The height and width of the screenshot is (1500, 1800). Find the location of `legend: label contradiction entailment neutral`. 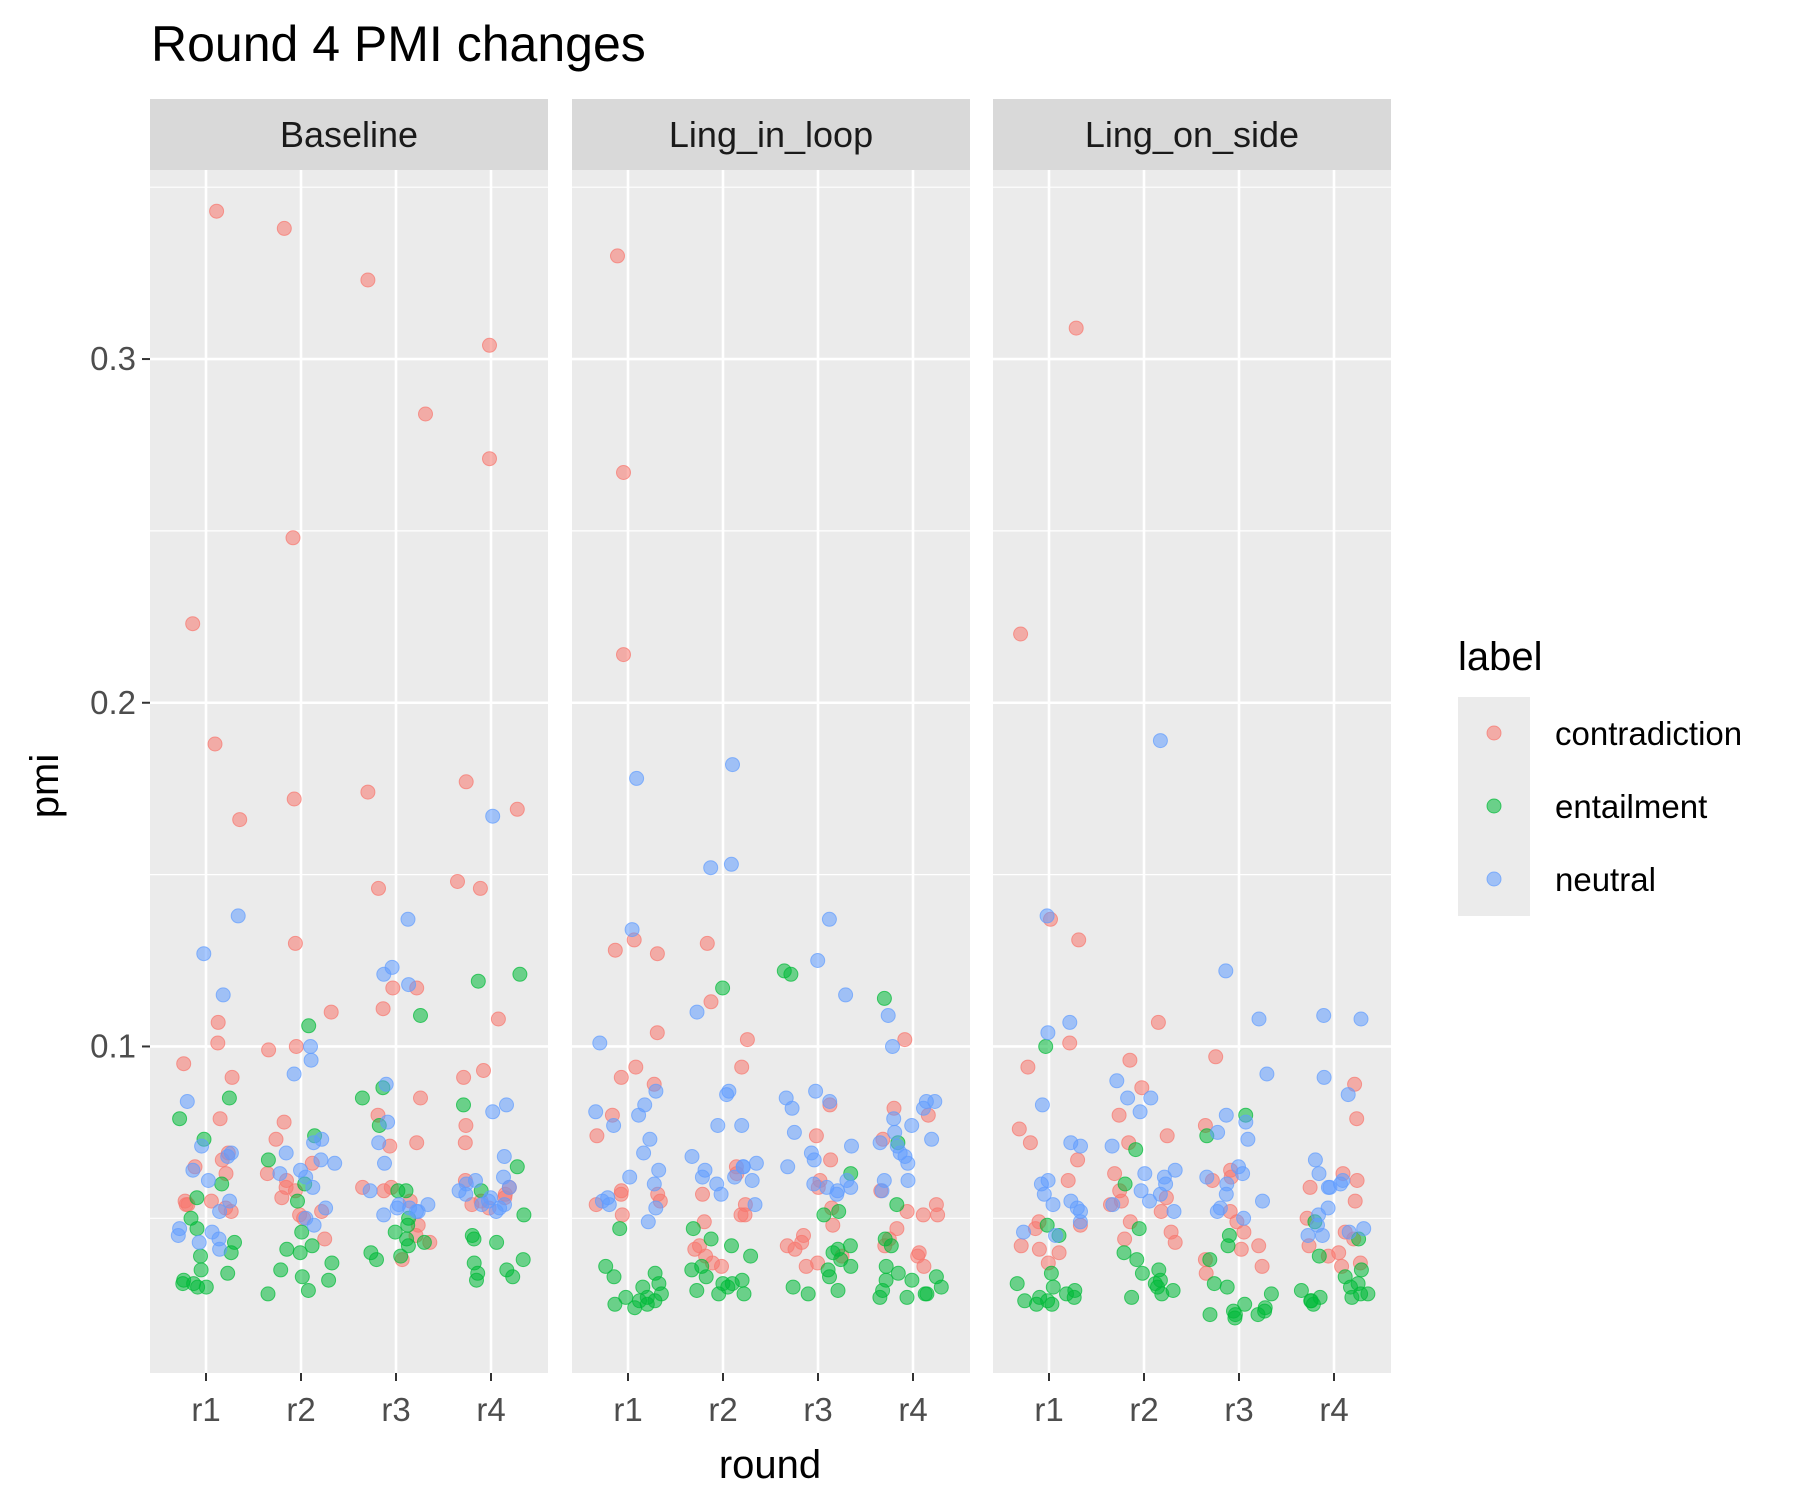

legend: label contradiction entailment neutral is located at coordinates (1600, 775).